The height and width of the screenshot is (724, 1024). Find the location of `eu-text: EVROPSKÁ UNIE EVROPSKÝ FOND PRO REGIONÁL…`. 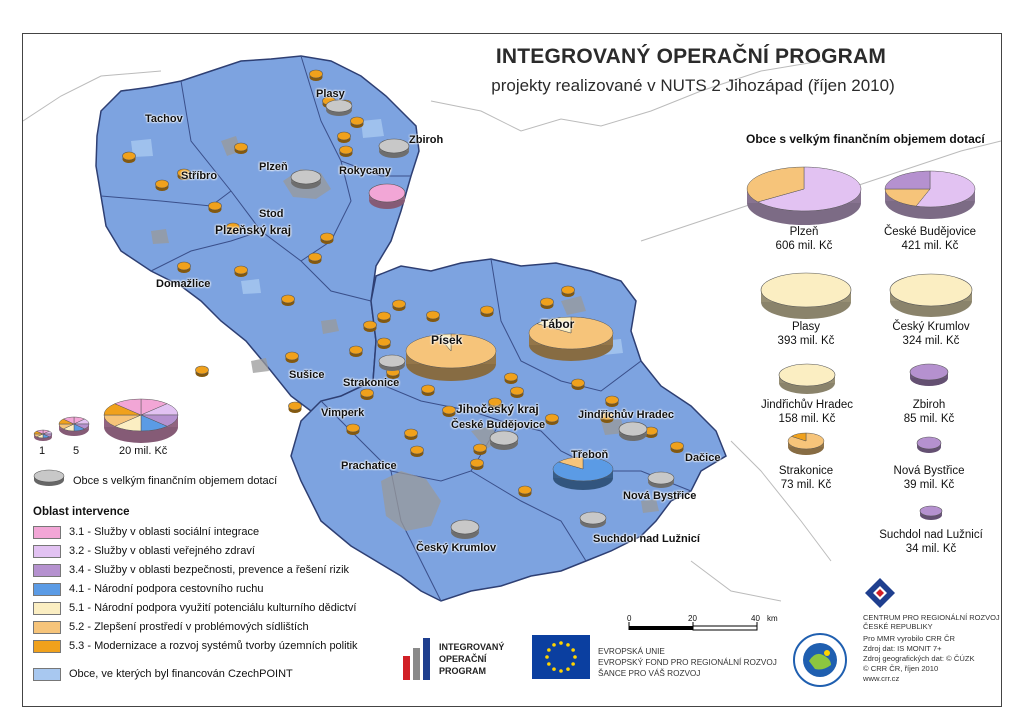

eu-text: EVROPSKÁ UNIE EVROPSKÝ FOND PRO REGIONÁL… is located at coordinates (687, 662).